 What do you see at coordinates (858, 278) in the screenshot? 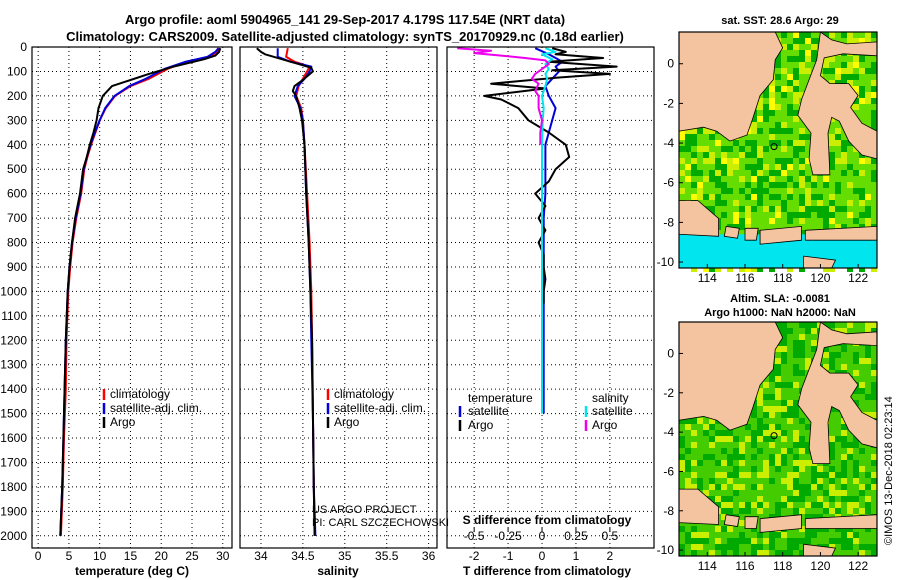
I see `map-x-tick-label: 122` at bounding box center [858, 278].